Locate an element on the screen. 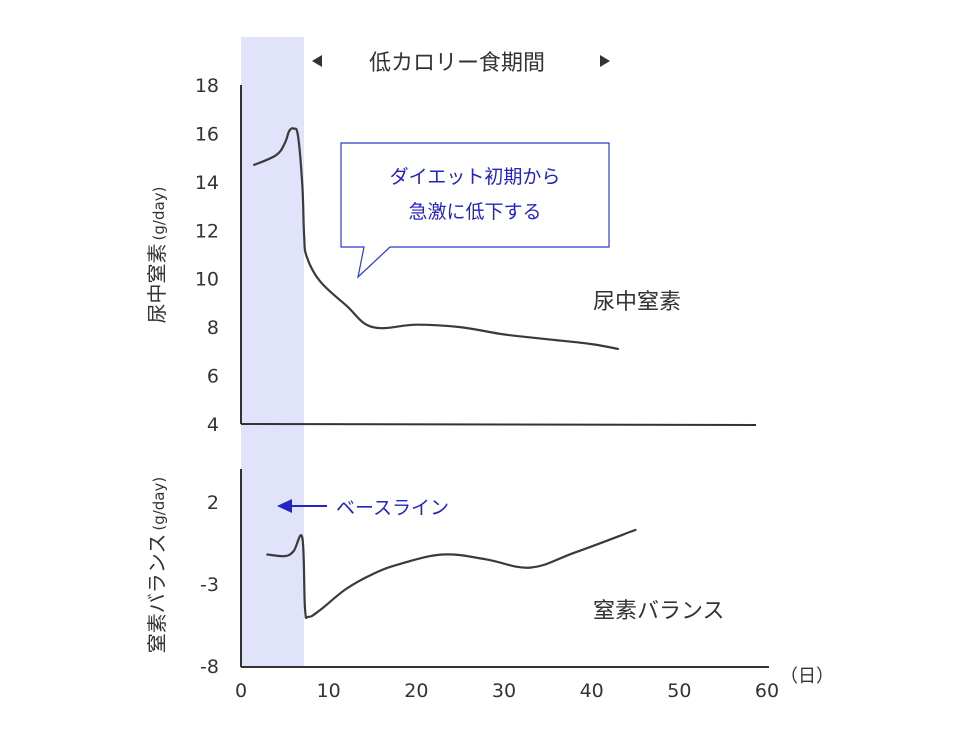 The image size is (968, 736). urinary-nitrogen-line is located at coordinates (436, 238).